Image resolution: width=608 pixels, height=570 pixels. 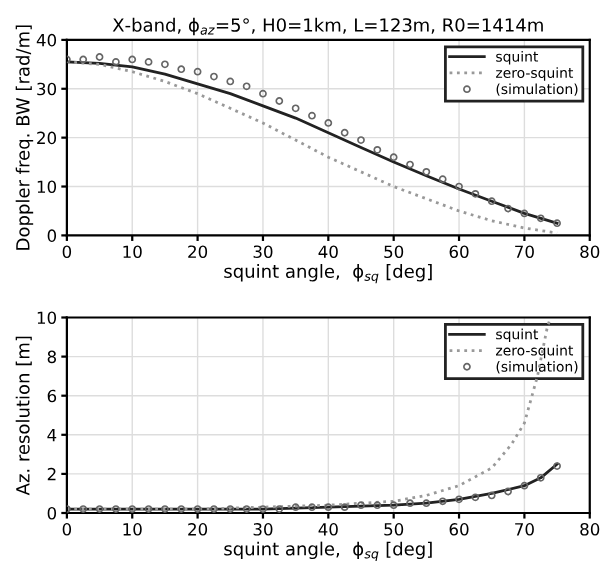 I want to click on chart-title: X-band, ϕ$_{az}$=5°, H0=1km, L=123m, R0=1414m, so click(x=327, y=26).